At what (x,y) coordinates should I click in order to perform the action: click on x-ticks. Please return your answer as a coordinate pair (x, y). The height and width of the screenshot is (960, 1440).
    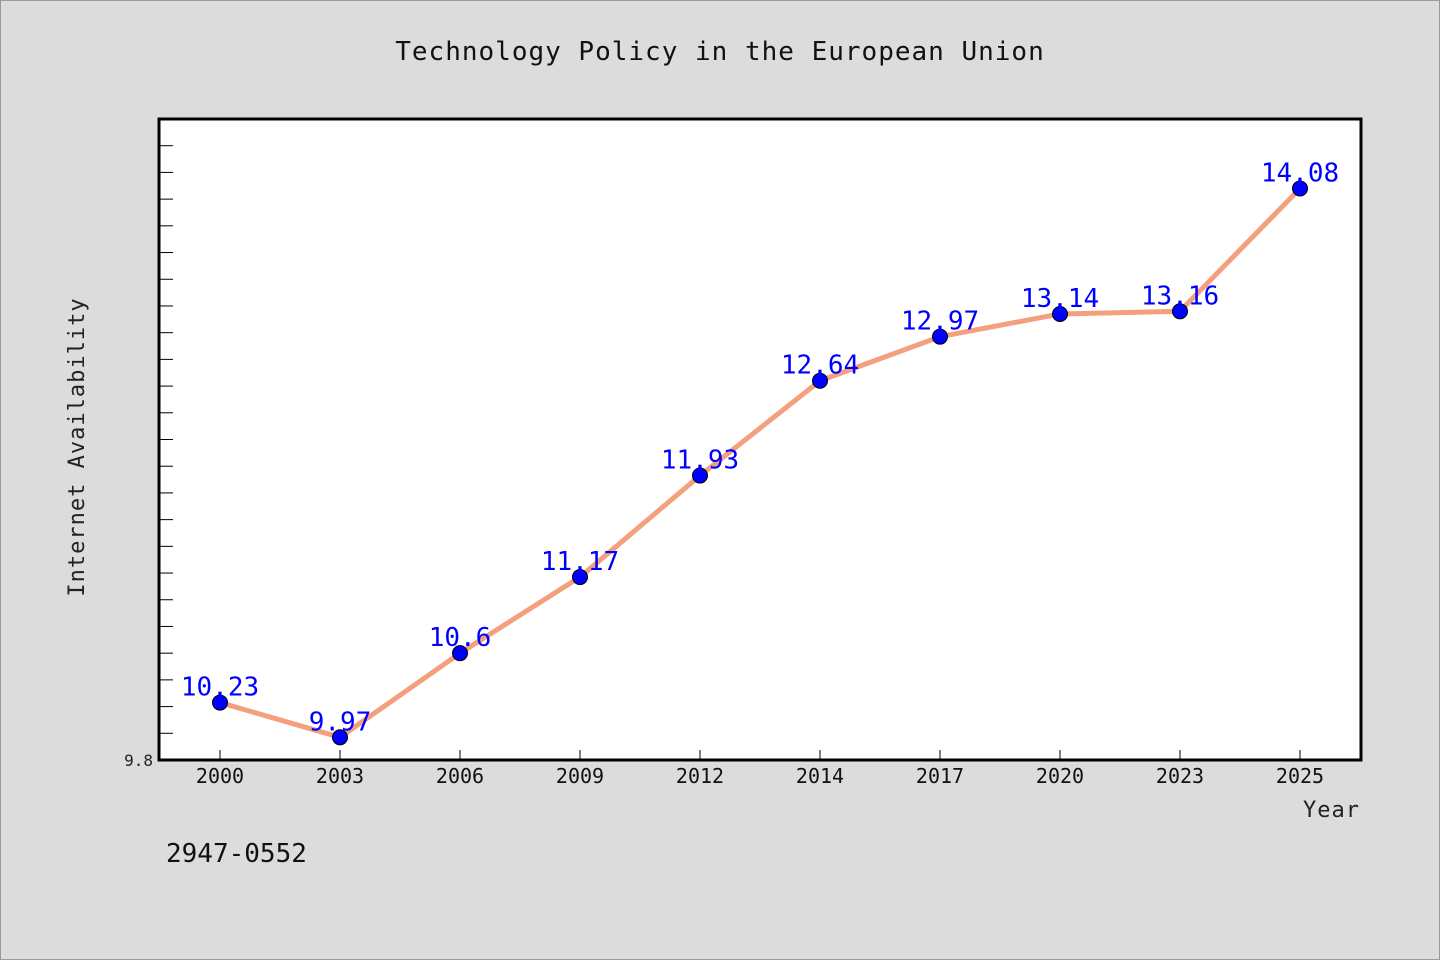
    Looking at the image, I should click on (760, 755).